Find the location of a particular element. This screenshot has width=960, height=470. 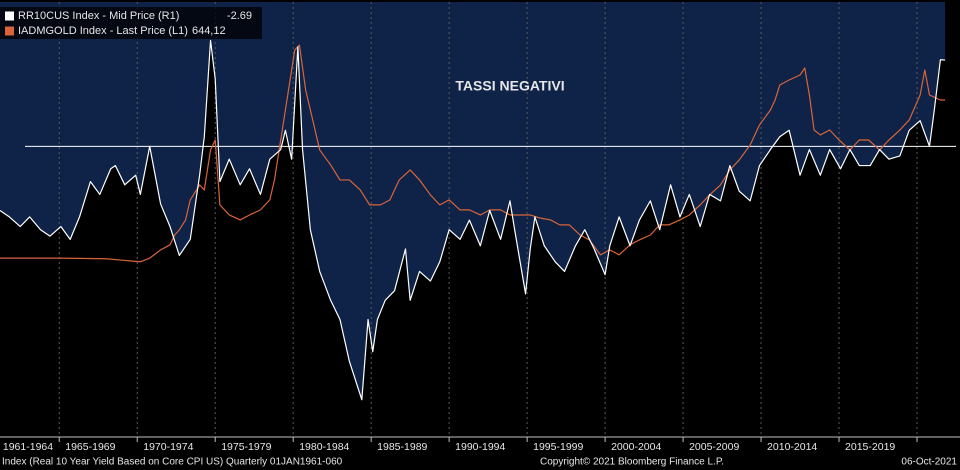

x-tick-label: 1961-1964 is located at coordinates (28, 447).